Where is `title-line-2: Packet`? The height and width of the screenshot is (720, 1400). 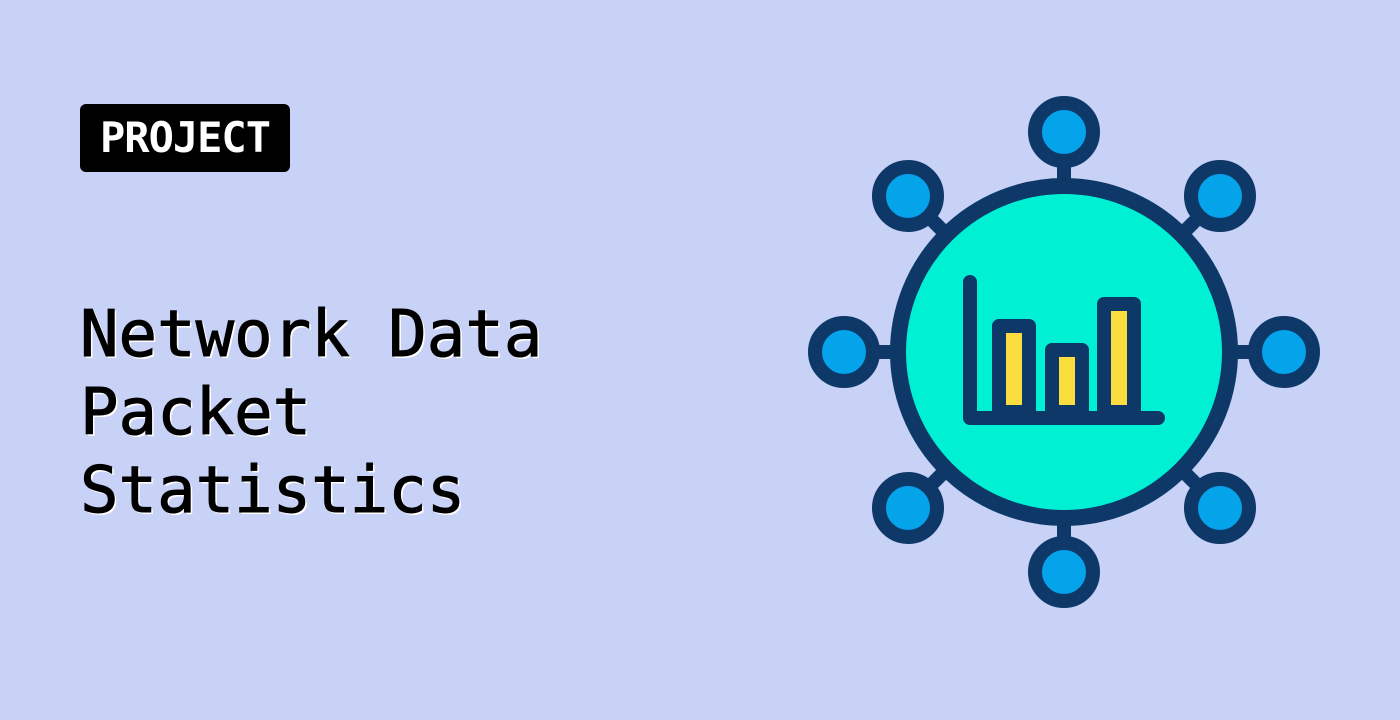
title-line-2: Packet is located at coordinates (195, 413).